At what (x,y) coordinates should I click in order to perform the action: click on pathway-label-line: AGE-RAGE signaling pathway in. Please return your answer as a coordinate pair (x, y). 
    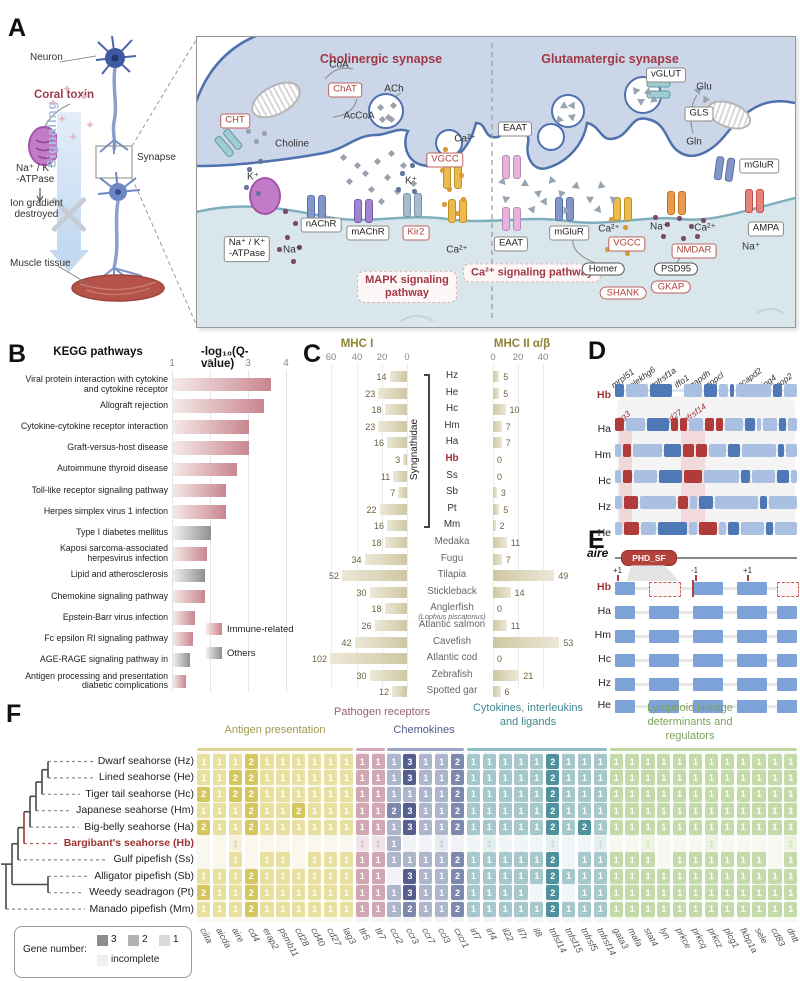
    Looking at the image, I should click on (103, 659).